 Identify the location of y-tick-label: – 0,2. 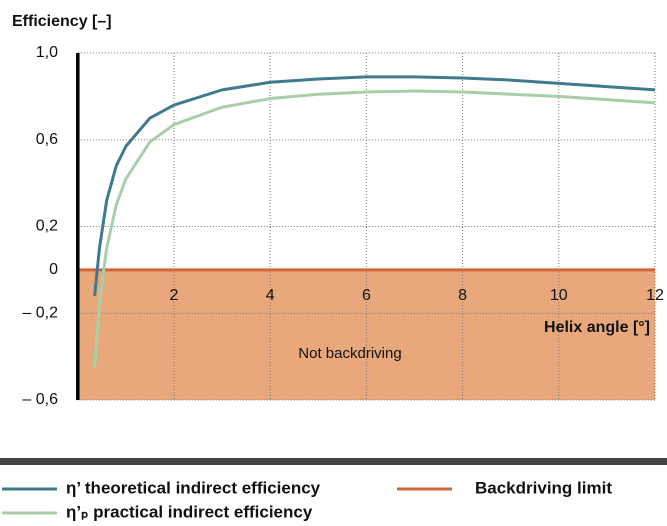
(40, 312).